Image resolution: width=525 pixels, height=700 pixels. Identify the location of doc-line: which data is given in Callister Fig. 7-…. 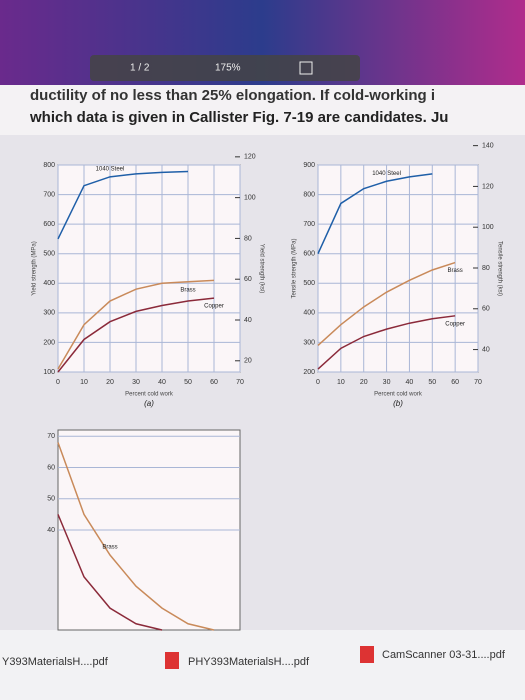
(238, 117).